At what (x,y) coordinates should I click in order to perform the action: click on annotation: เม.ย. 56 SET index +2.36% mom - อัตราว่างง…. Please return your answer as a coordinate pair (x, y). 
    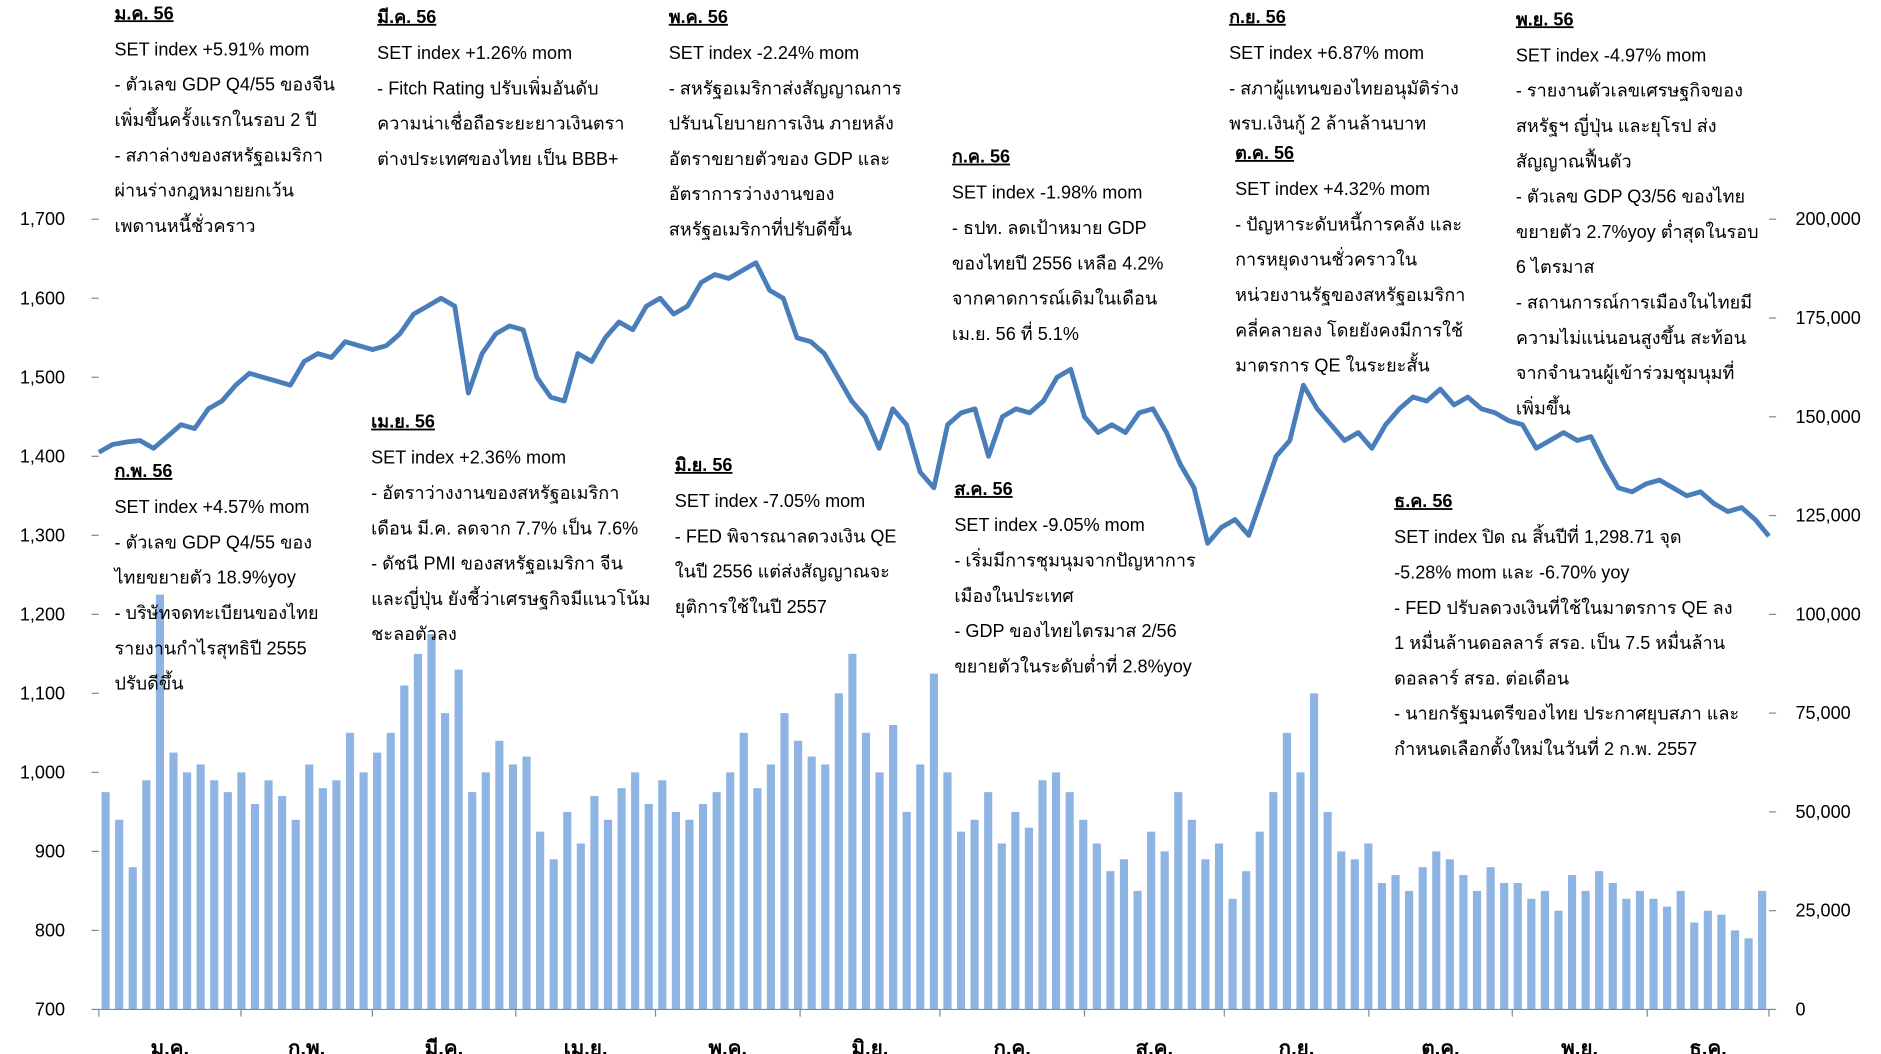
    Looking at the image, I should click on (510, 528).